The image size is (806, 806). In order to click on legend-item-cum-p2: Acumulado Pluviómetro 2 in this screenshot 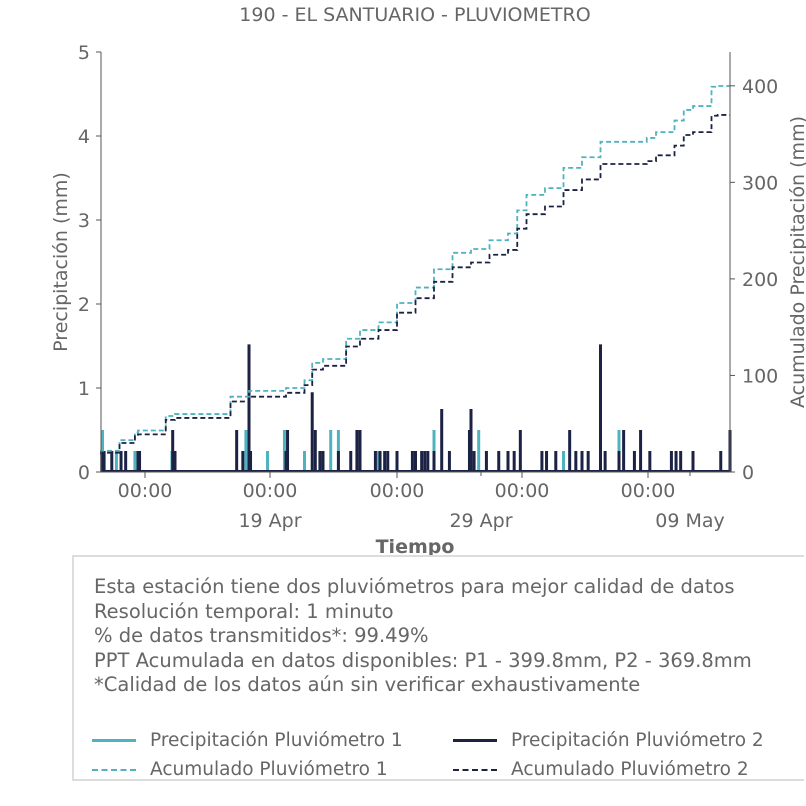, I will do `click(601, 769)`.